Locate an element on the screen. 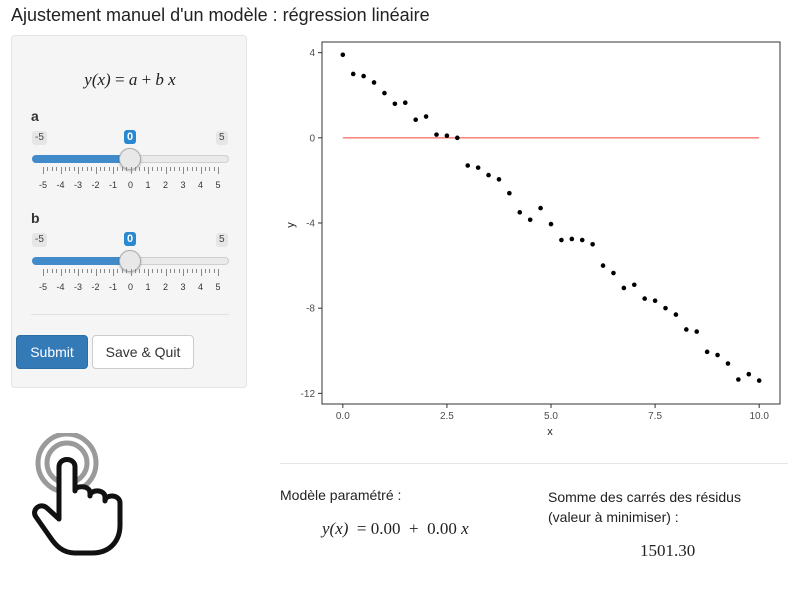 Image resolution: width=790 pixels, height=600 pixels. slider-tick-label: 4 is located at coordinates (200, 287).